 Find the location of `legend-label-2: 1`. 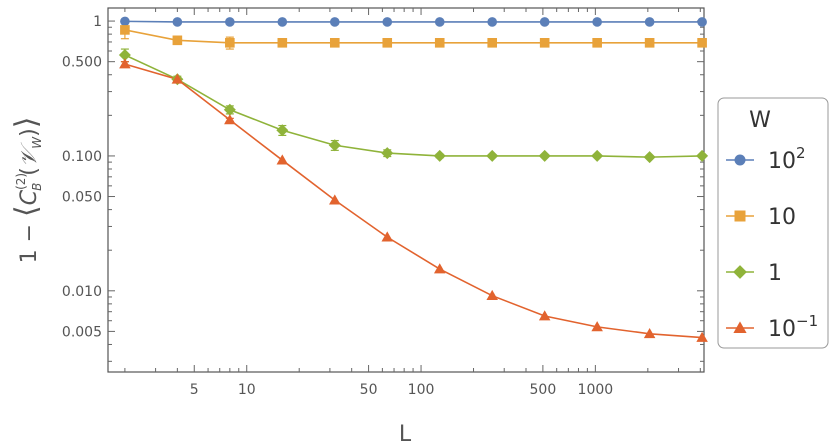

legend-label-2: 1 is located at coordinates (775, 273).